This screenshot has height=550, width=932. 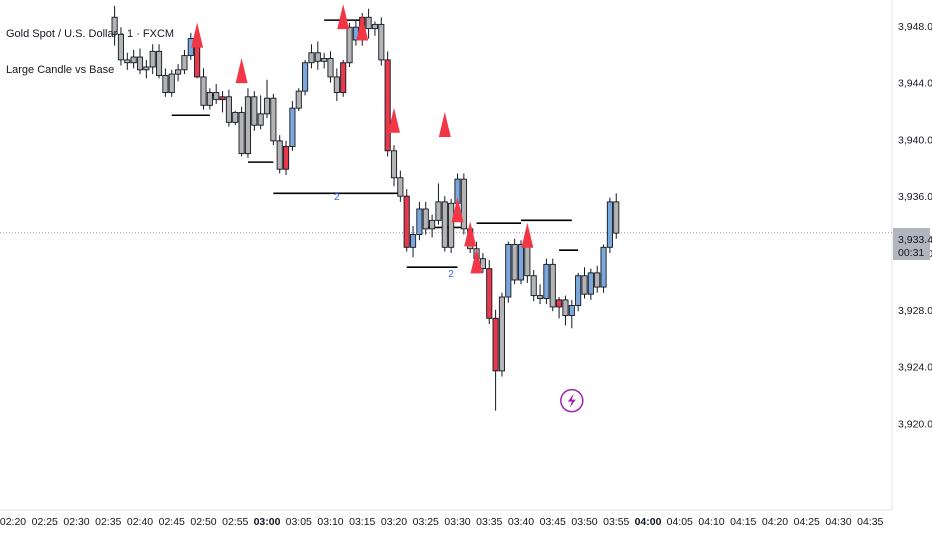 I want to click on time-tick-label: 02:20, so click(x=13, y=522).